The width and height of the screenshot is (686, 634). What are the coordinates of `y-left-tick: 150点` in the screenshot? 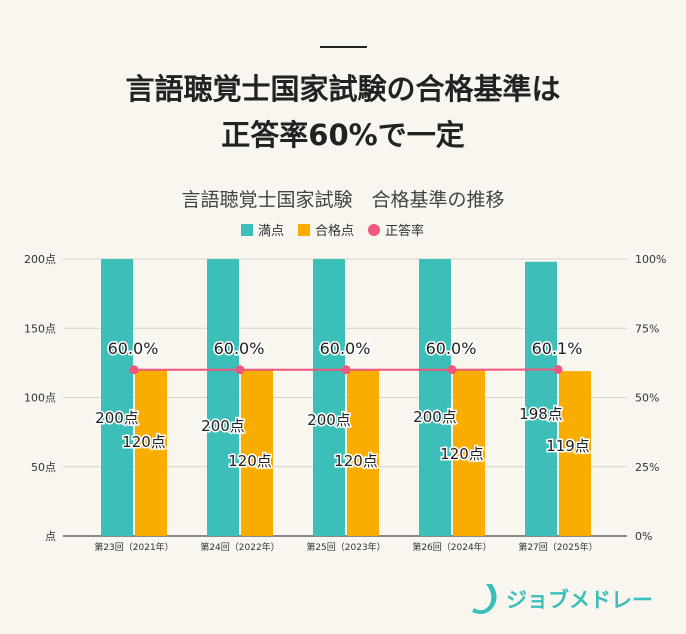 It's located at (40, 328).